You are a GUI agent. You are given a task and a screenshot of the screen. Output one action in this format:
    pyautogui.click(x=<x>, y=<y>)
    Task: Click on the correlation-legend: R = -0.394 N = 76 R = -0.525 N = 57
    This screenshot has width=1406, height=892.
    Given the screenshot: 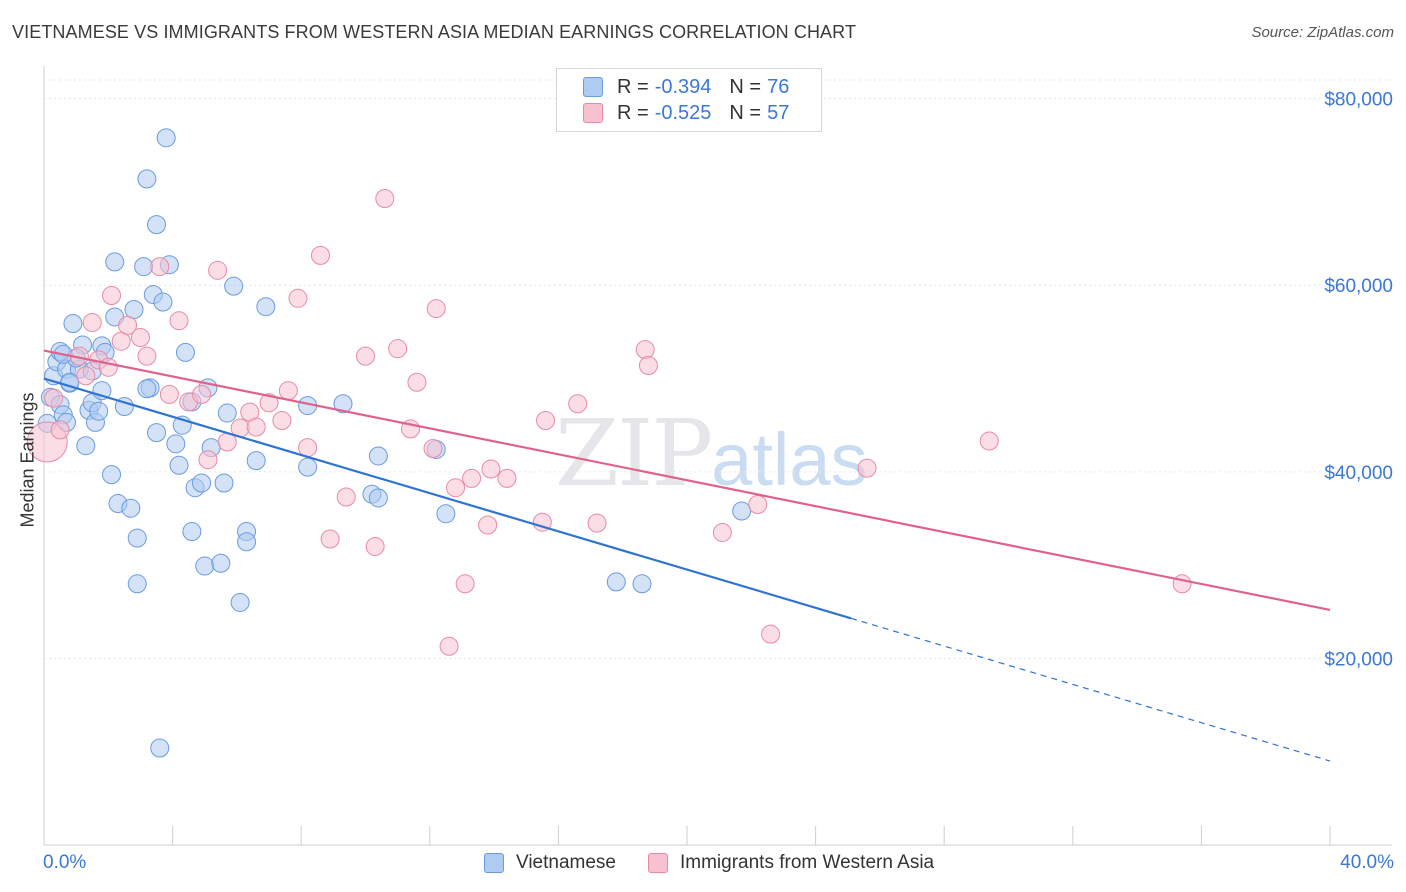 What is the action you would take?
    pyautogui.click(x=689, y=100)
    